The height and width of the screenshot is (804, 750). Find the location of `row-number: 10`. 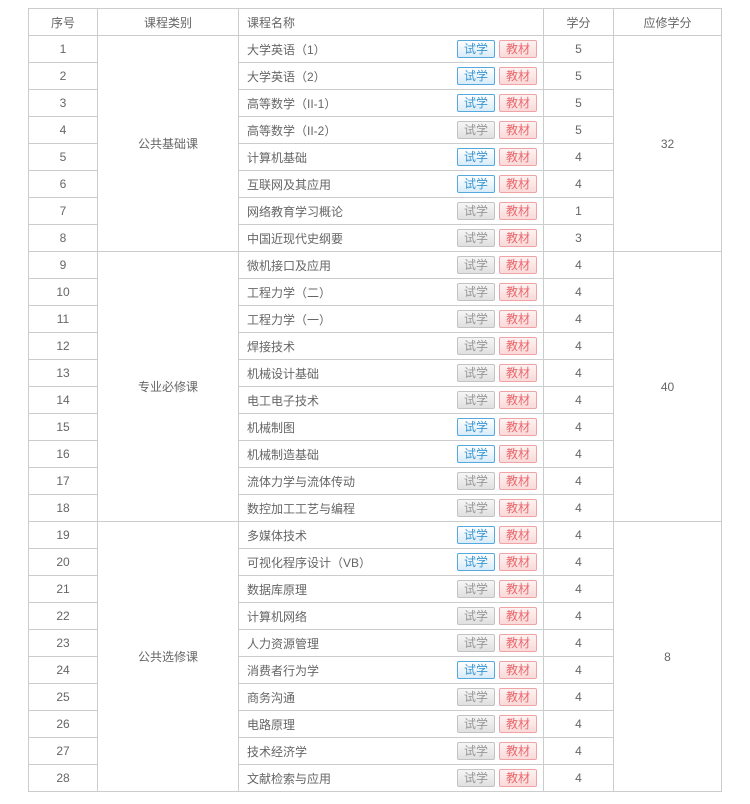

row-number: 10 is located at coordinates (63, 292).